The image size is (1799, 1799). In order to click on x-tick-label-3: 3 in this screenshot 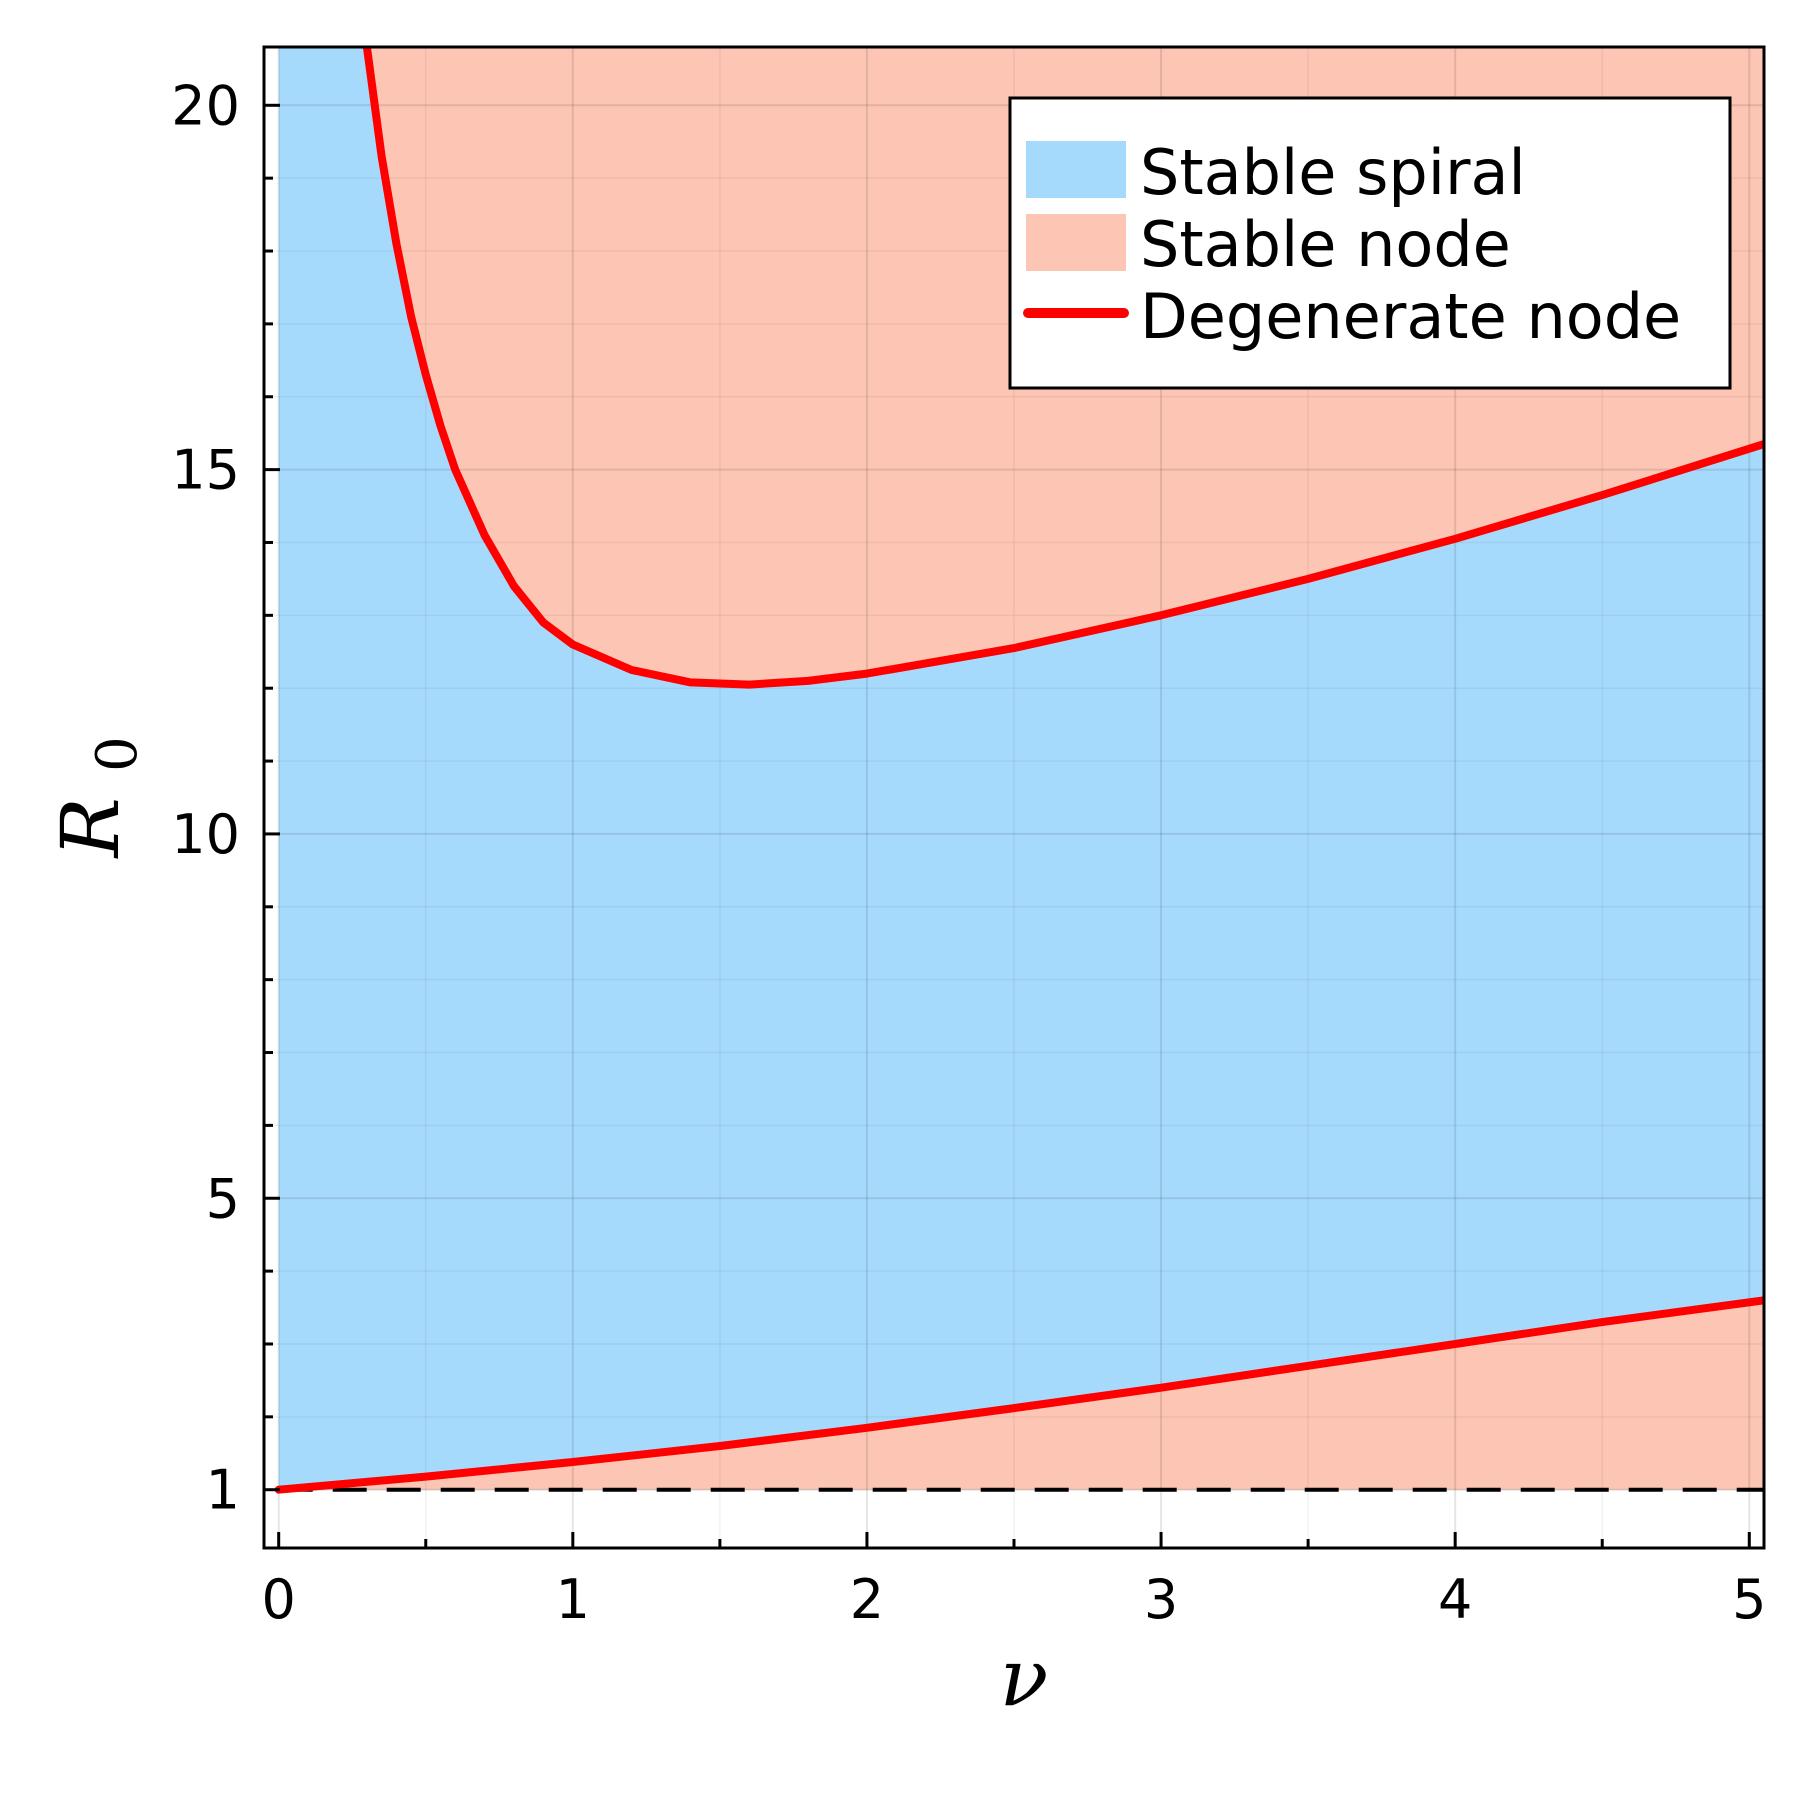, I will do `click(1161, 1599)`.